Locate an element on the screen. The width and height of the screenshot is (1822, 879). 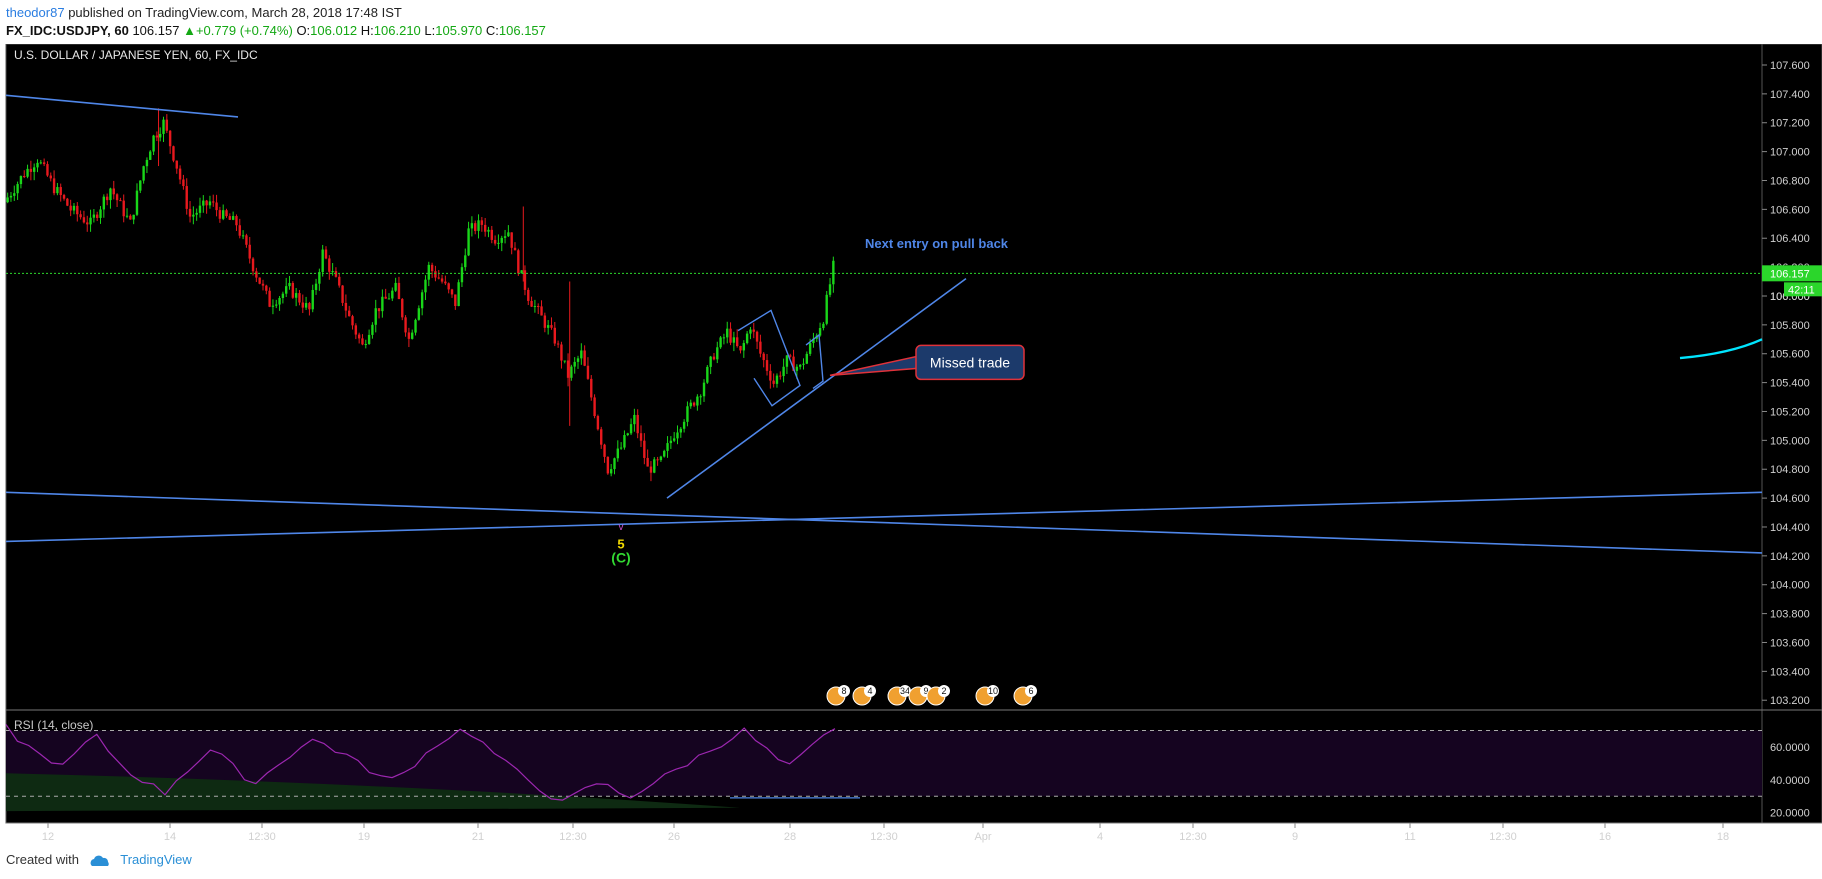
x-tick-label: 19 is located at coordinates (364, 837).